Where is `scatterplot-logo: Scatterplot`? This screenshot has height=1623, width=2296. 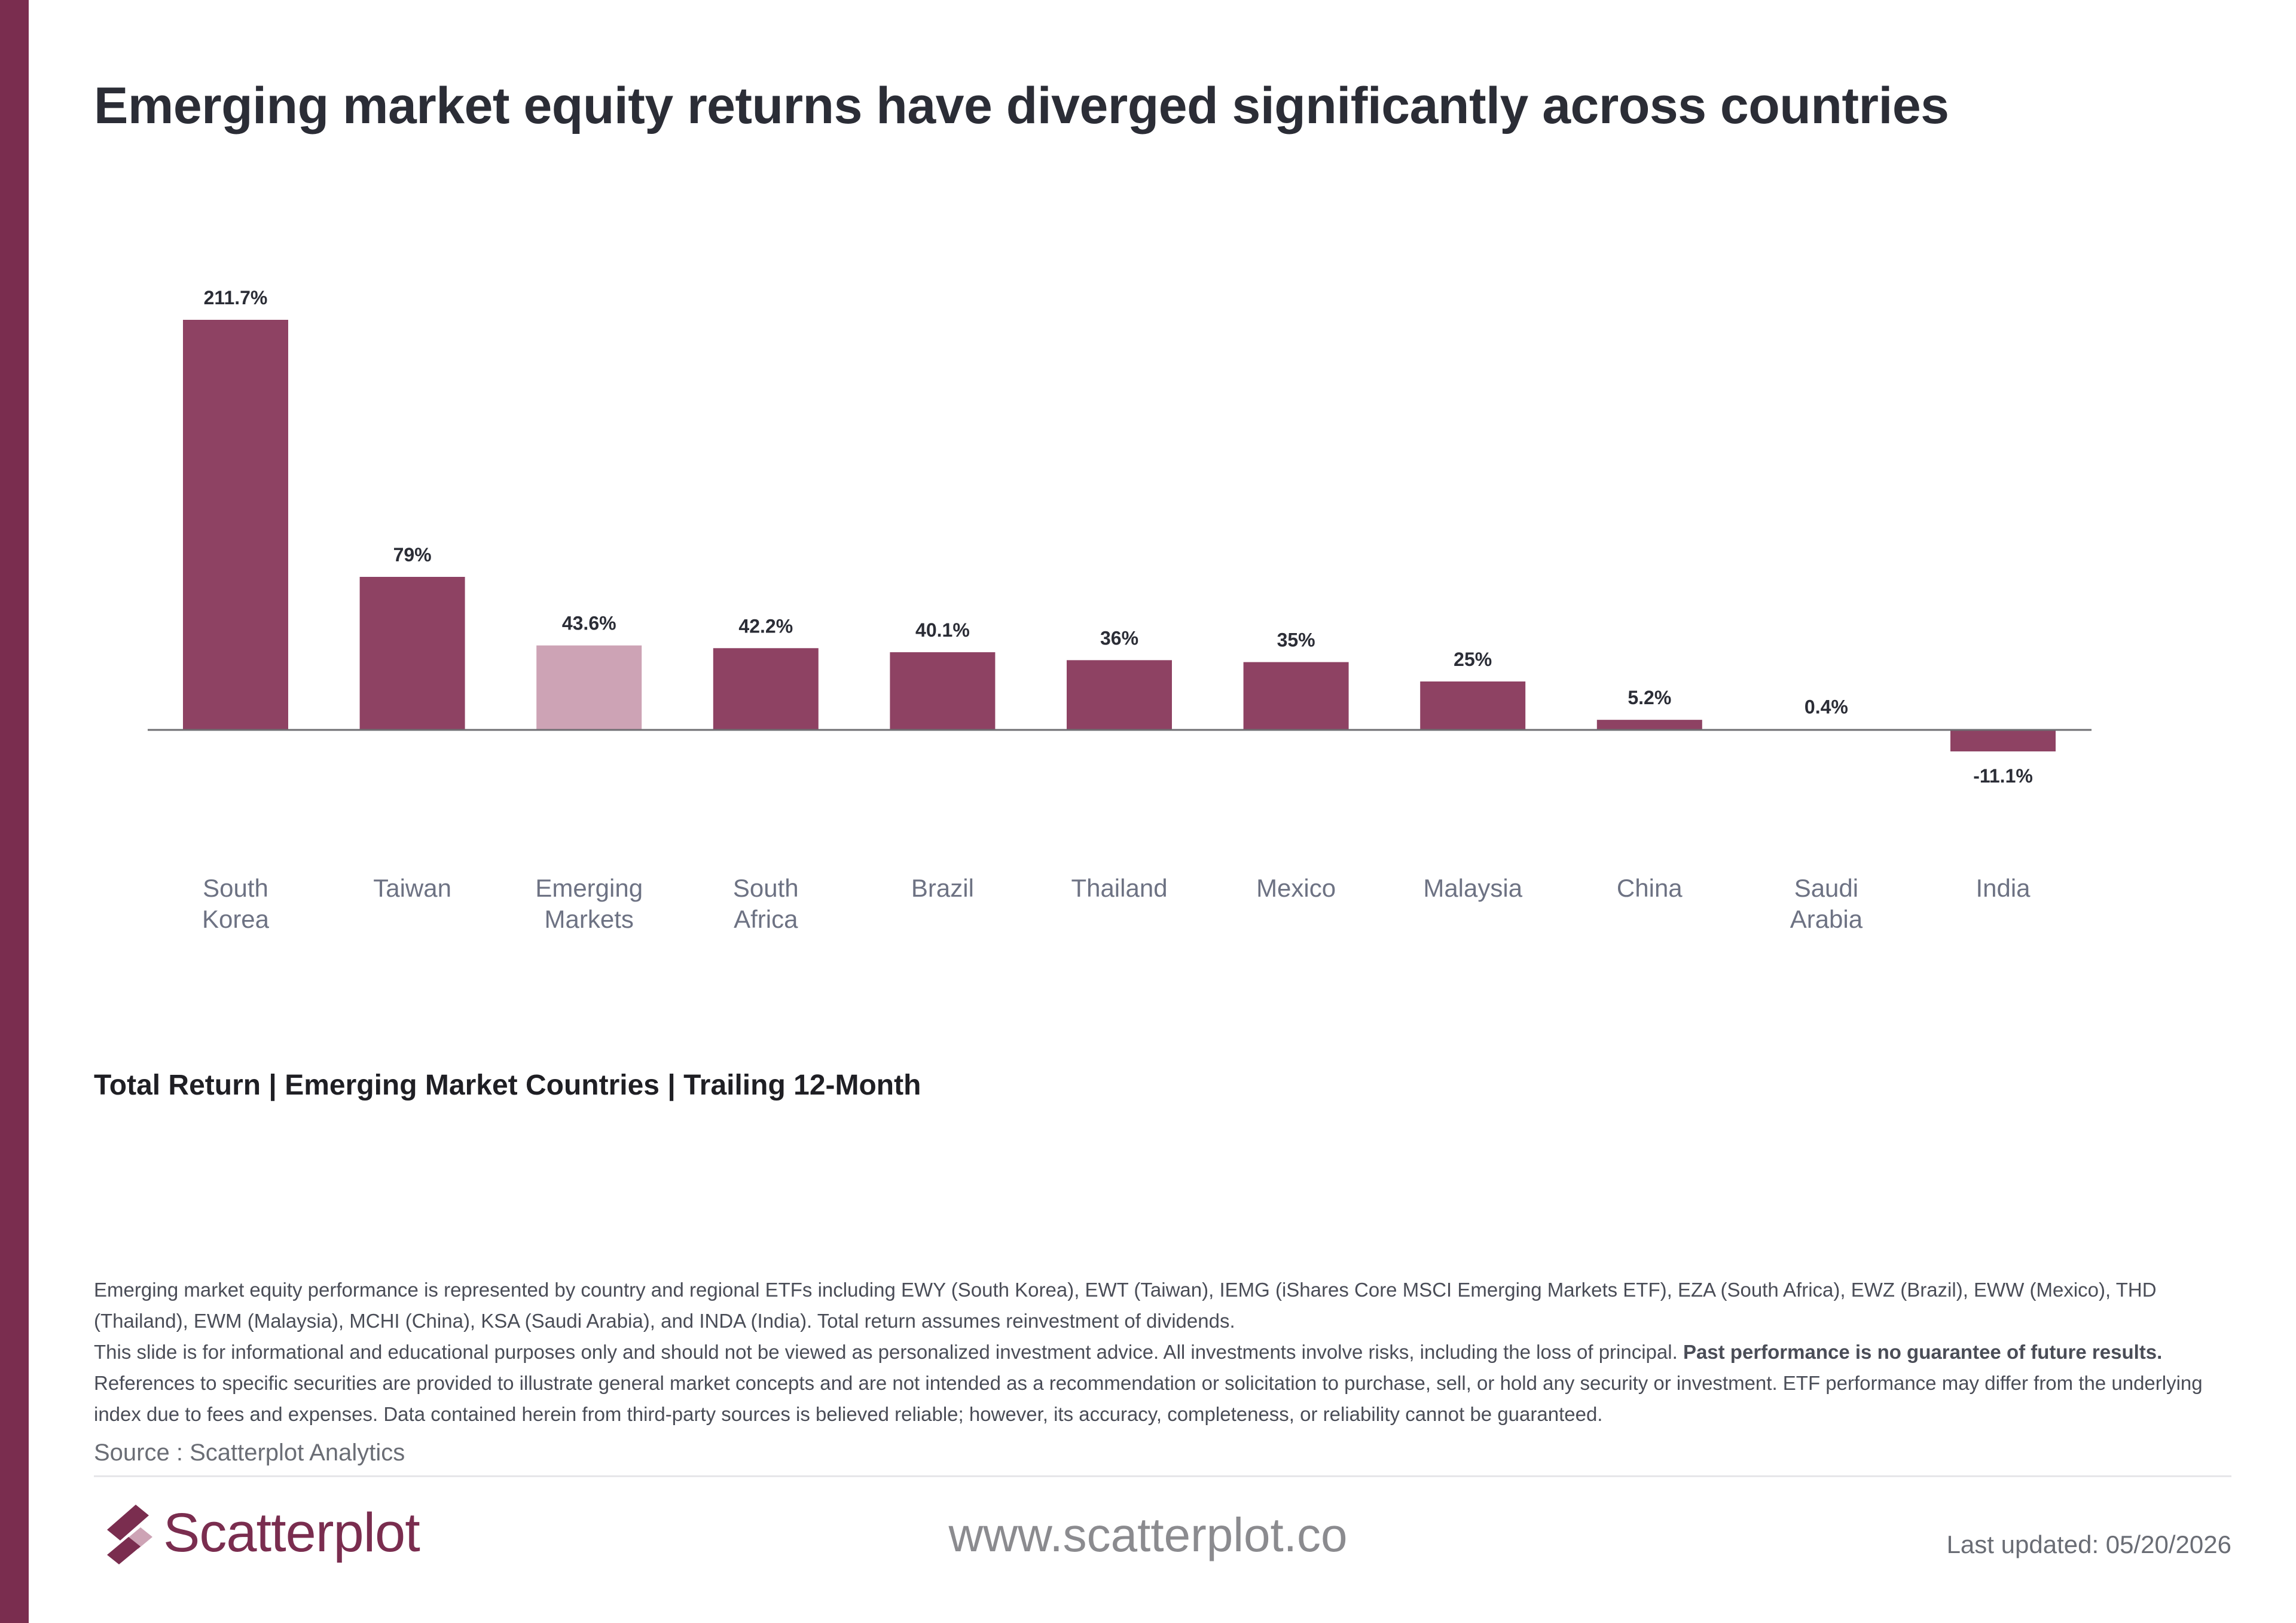 scatterplot-logo: Scatterplot is located at coordinates (262, 1533).